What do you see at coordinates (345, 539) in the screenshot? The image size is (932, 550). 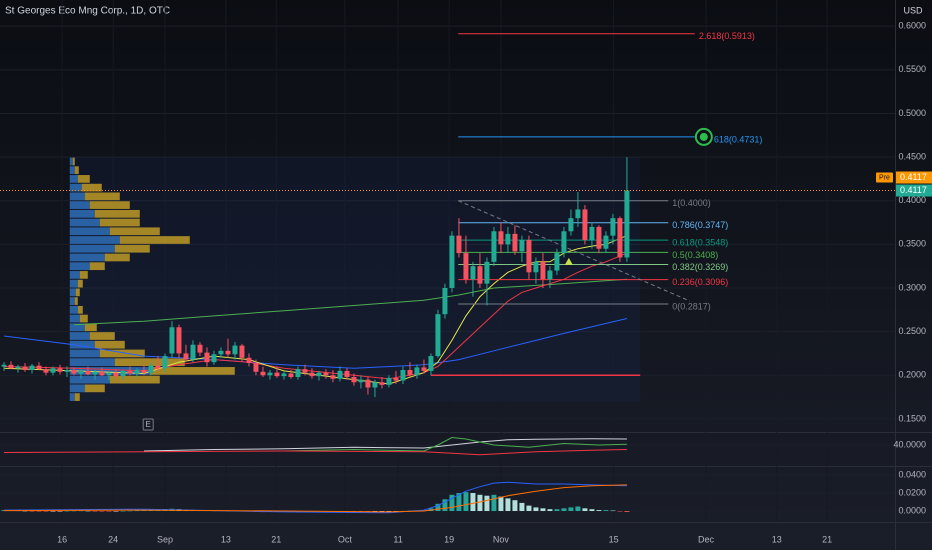 I see `x-tick-label: Oct` at bounding box center [345, 539].